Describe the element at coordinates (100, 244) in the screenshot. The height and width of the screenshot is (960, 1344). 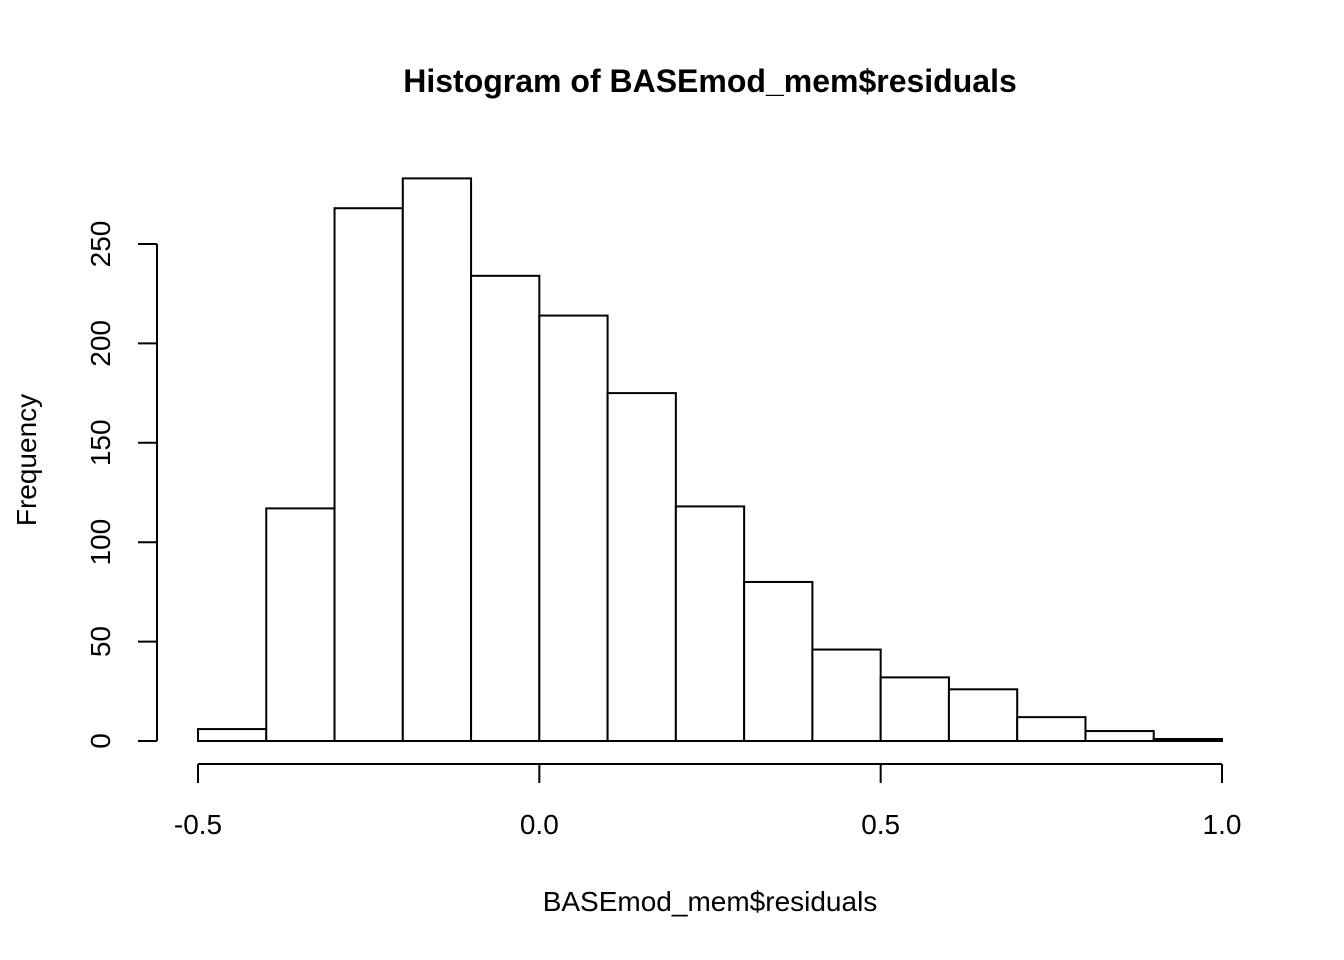
I see `y-tick-label: 250` at that location.